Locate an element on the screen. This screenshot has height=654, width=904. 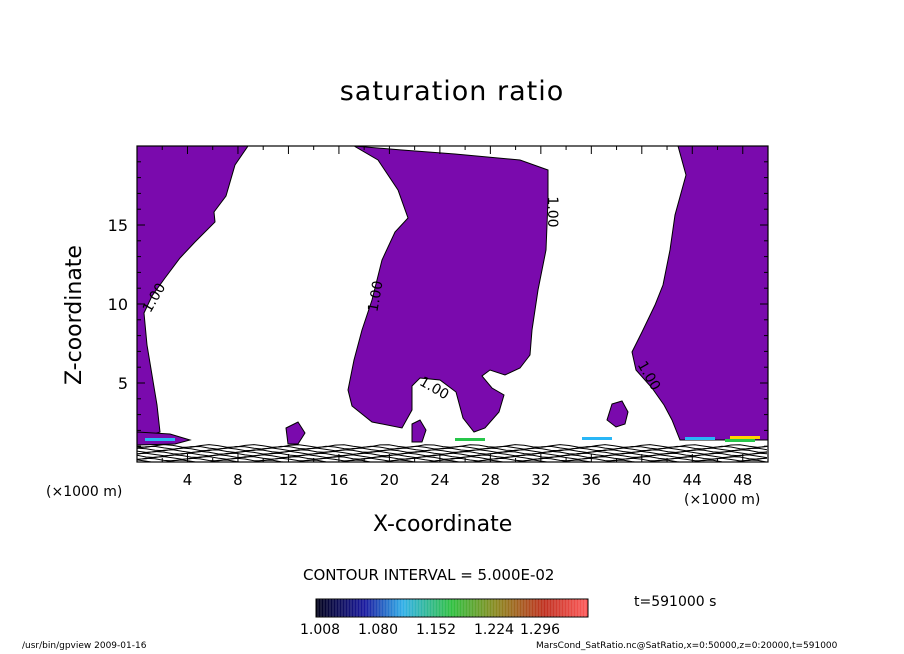
x-tick-label: 48 is located at coordinates (742, 480).